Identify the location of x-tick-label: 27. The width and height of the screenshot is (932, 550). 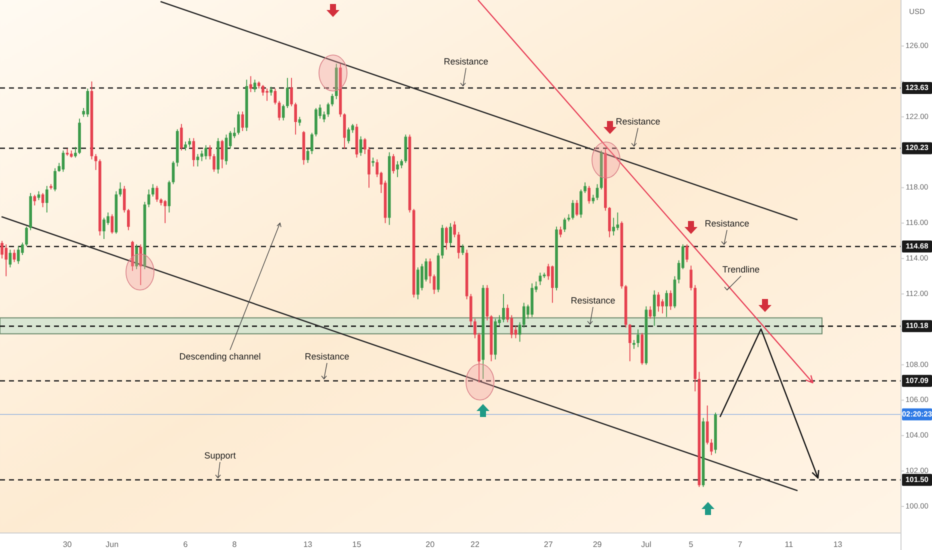
(549, 545).